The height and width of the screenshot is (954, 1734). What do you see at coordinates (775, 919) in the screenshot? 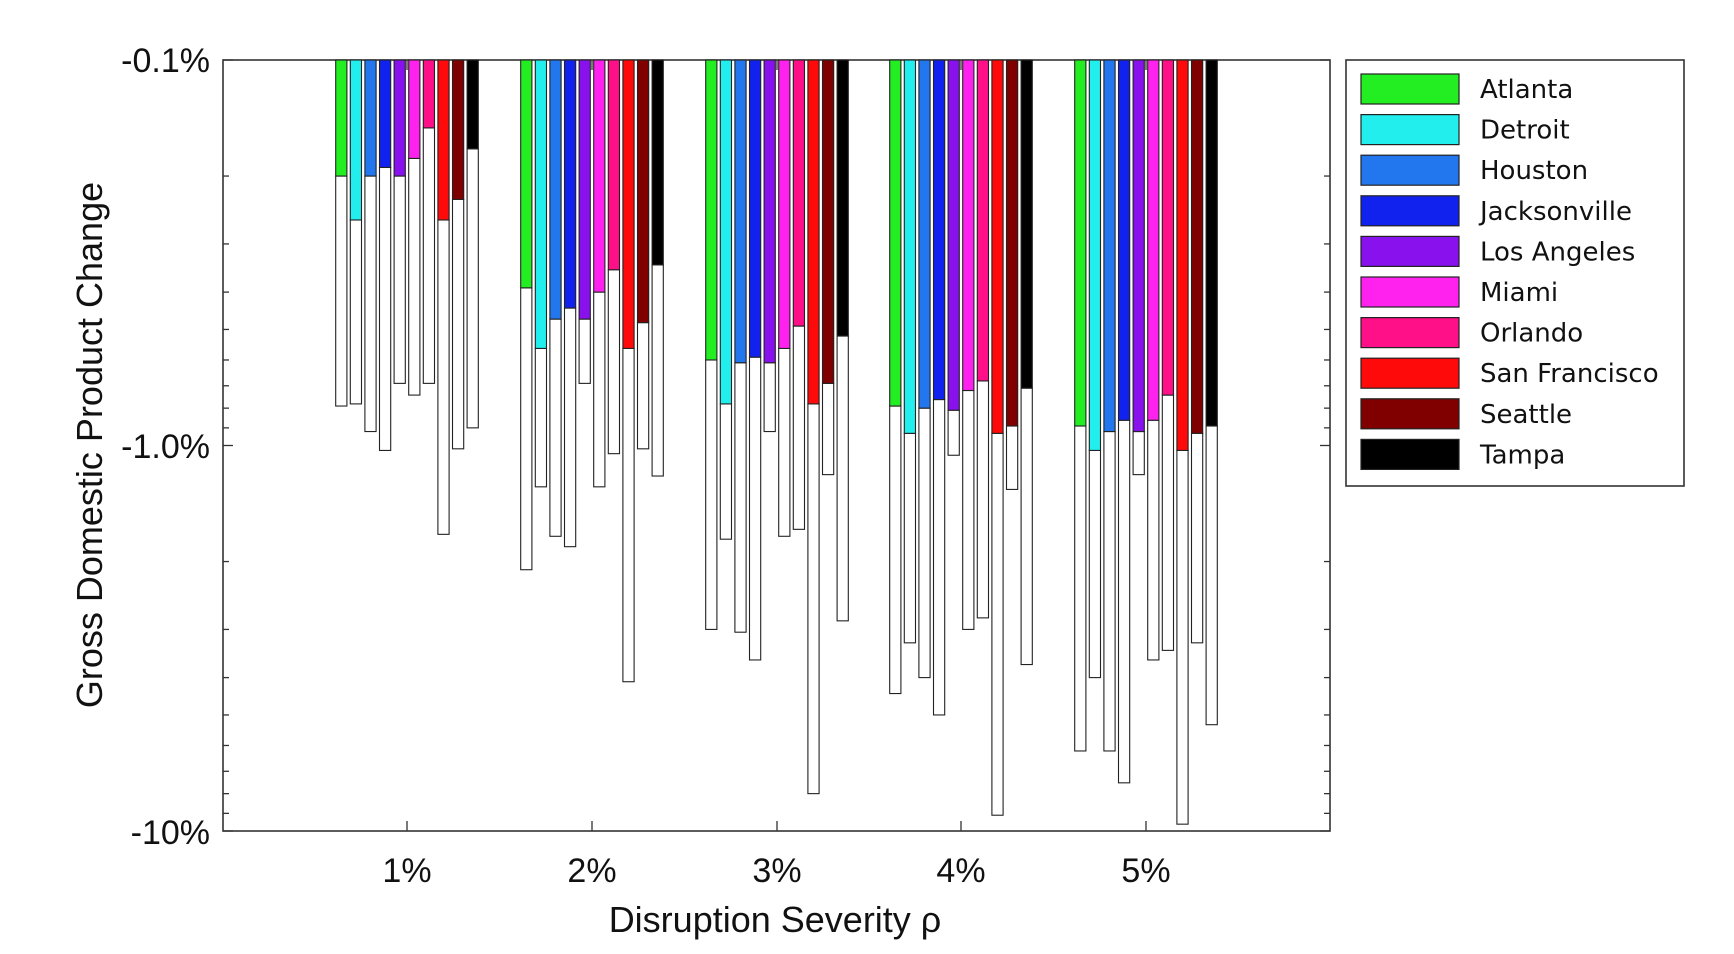
I see `x-axis-title: Disruption Severity ρ` at bounding box center [775, 919].